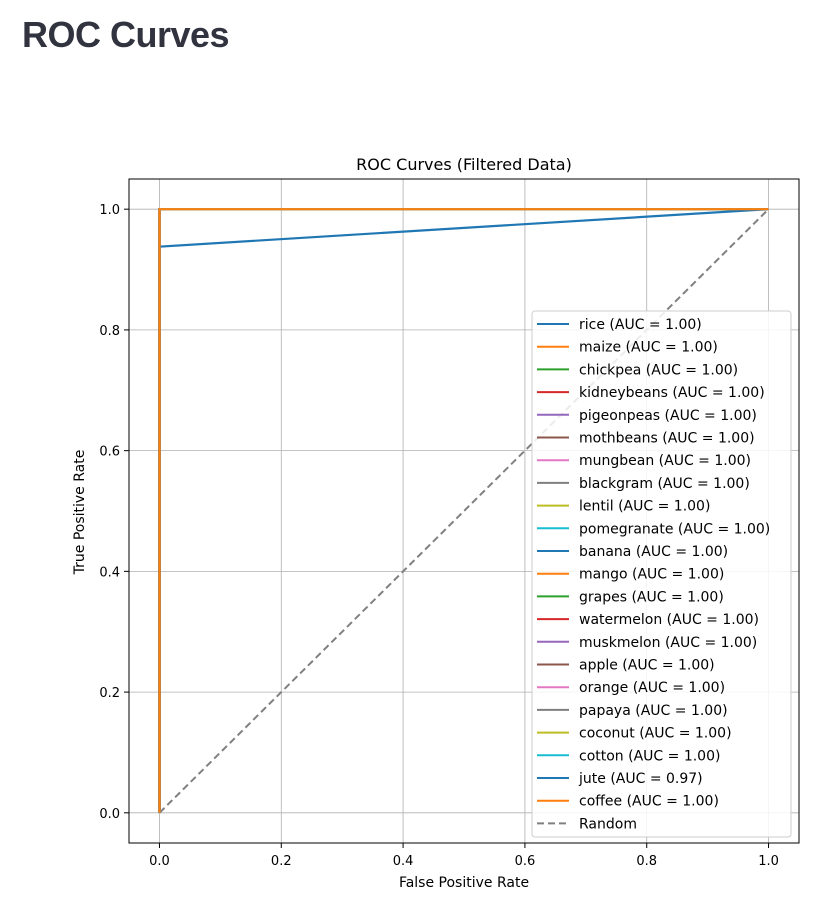  Describe the element at coordinates (464, 164) in the screenshot. I see `chart-title: ROC Curves (Filtered Data)` at that location.